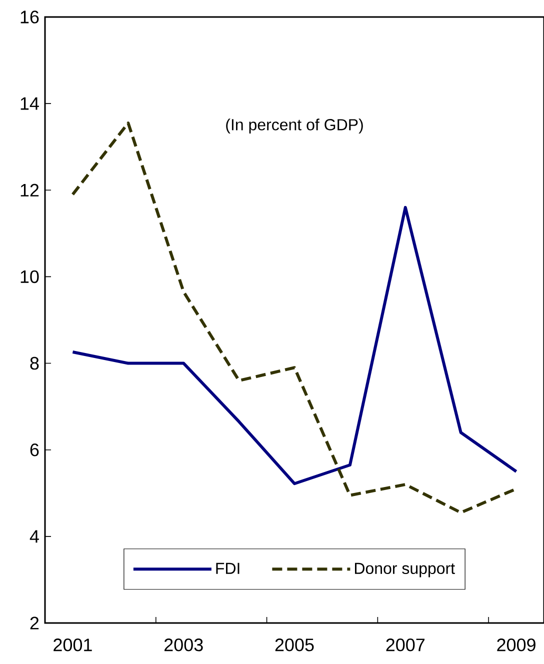 The height and width of the screenshot is (664, 544). Describe the element at coordinates (228, 568) in the screenshot. I see `legend-label: FDI` at that location.